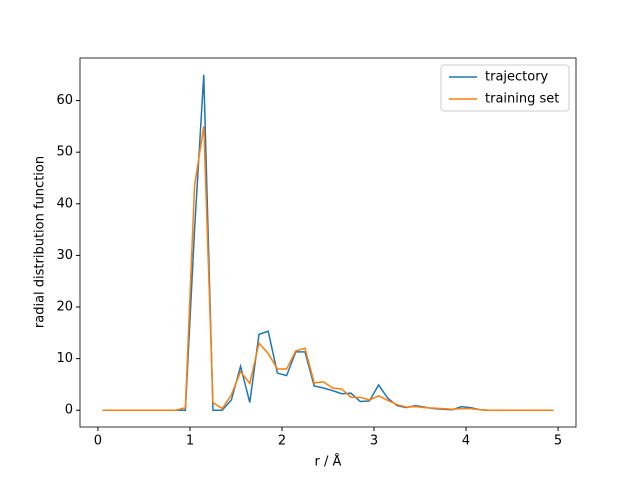 The height and width of the screenshot is (484, 640). Describe the element at coordinates (64, 255) in the screenshot. I see `y-tick-label: 30` at that location.